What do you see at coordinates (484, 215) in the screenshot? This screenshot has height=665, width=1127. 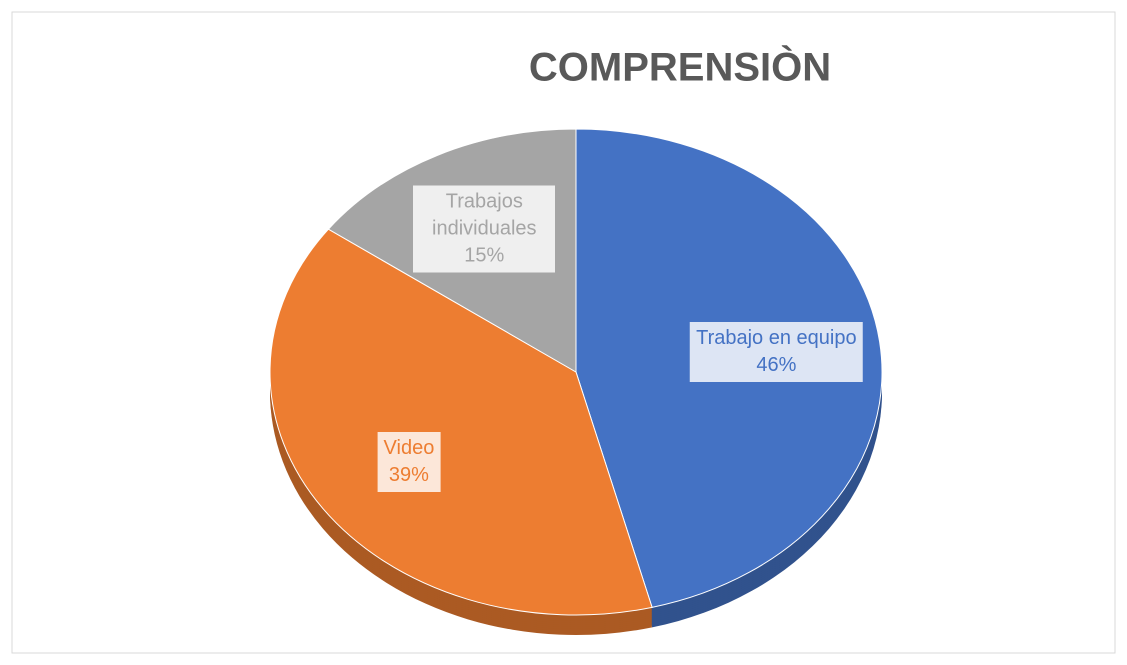 I see `label-category: Trabajos individuales` at bounding box center [484, 215].